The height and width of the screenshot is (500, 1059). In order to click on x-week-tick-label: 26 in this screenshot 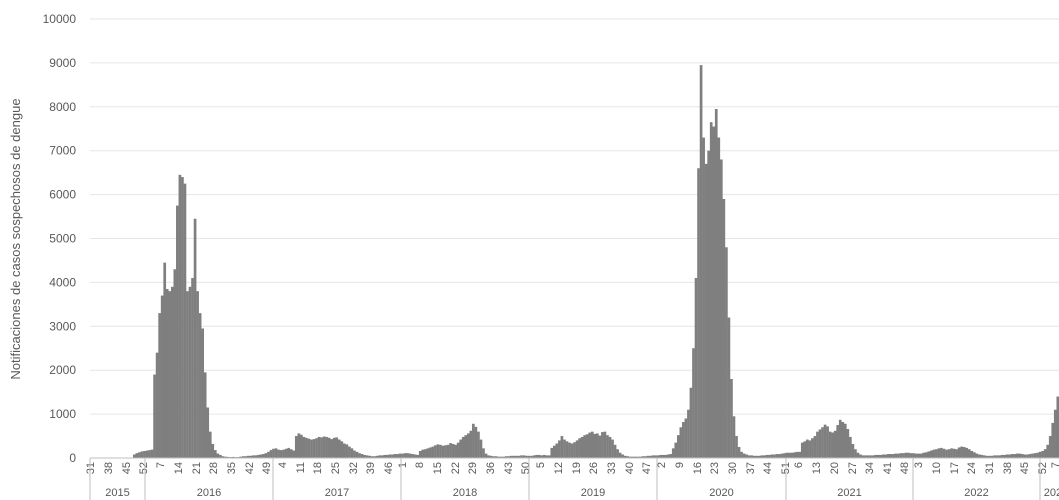, I will do `click(594, 468)`.